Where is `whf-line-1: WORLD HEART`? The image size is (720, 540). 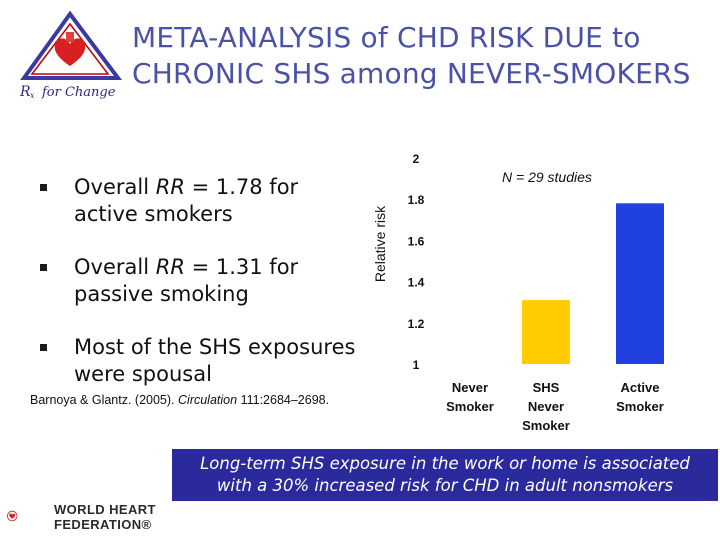
whf-line-1: WORLD HEART is located at coordinates (105, 509).